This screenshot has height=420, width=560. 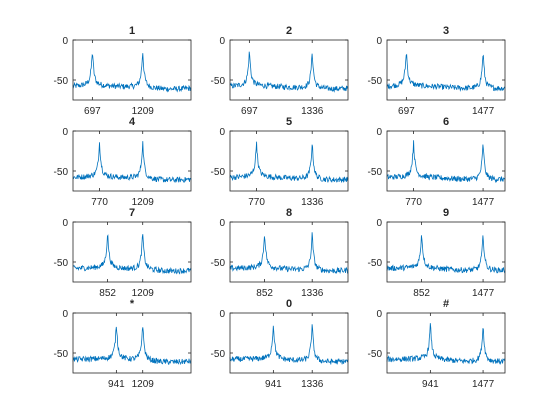 I want to click on subplot-11: 0 0 -50 941 1336, so click(x=280, y=344).